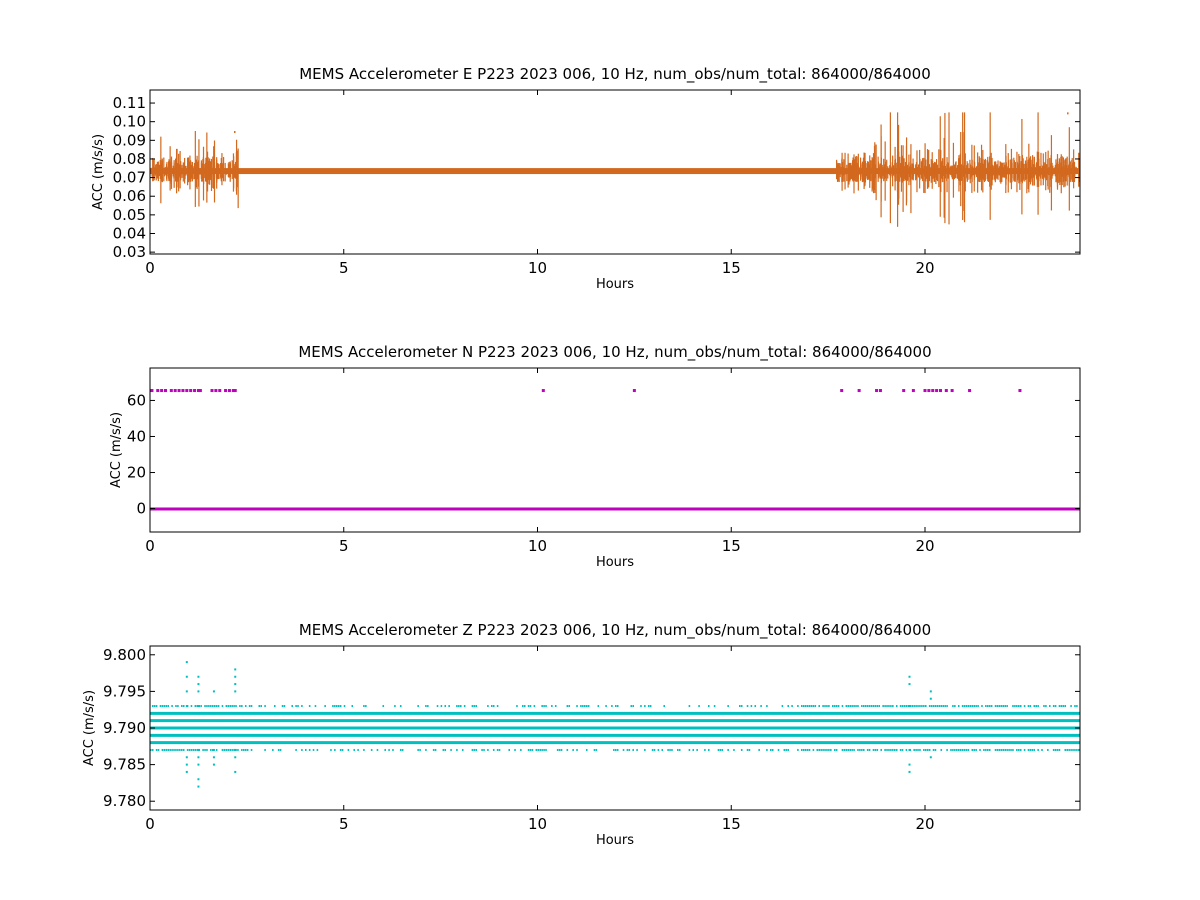 This screenshot has height=900, width=1200. What do you see at coordinates (124, 801) in the screenshot?
I see `y-tick-label: 9.780` at bounding box center [124, 801].